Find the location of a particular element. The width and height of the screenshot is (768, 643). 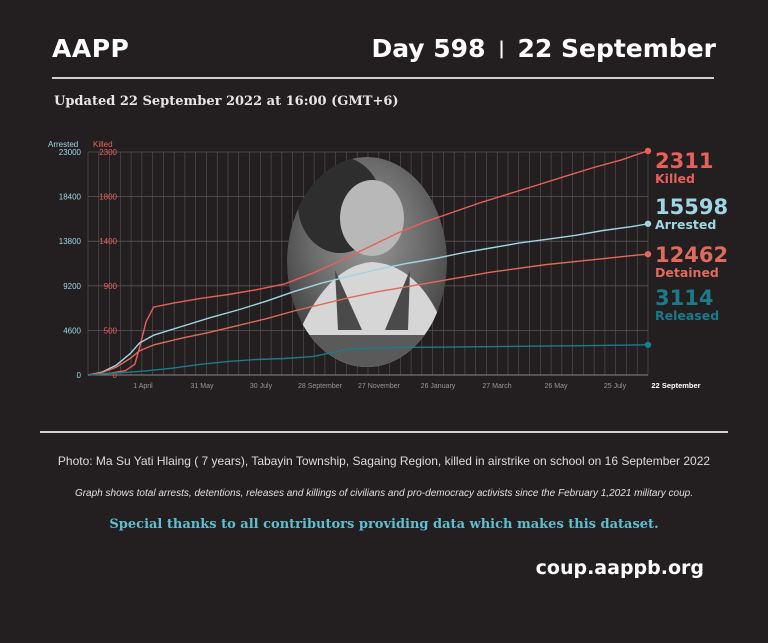

x-tick-label: 25 July is located at coordinates (615, 386).